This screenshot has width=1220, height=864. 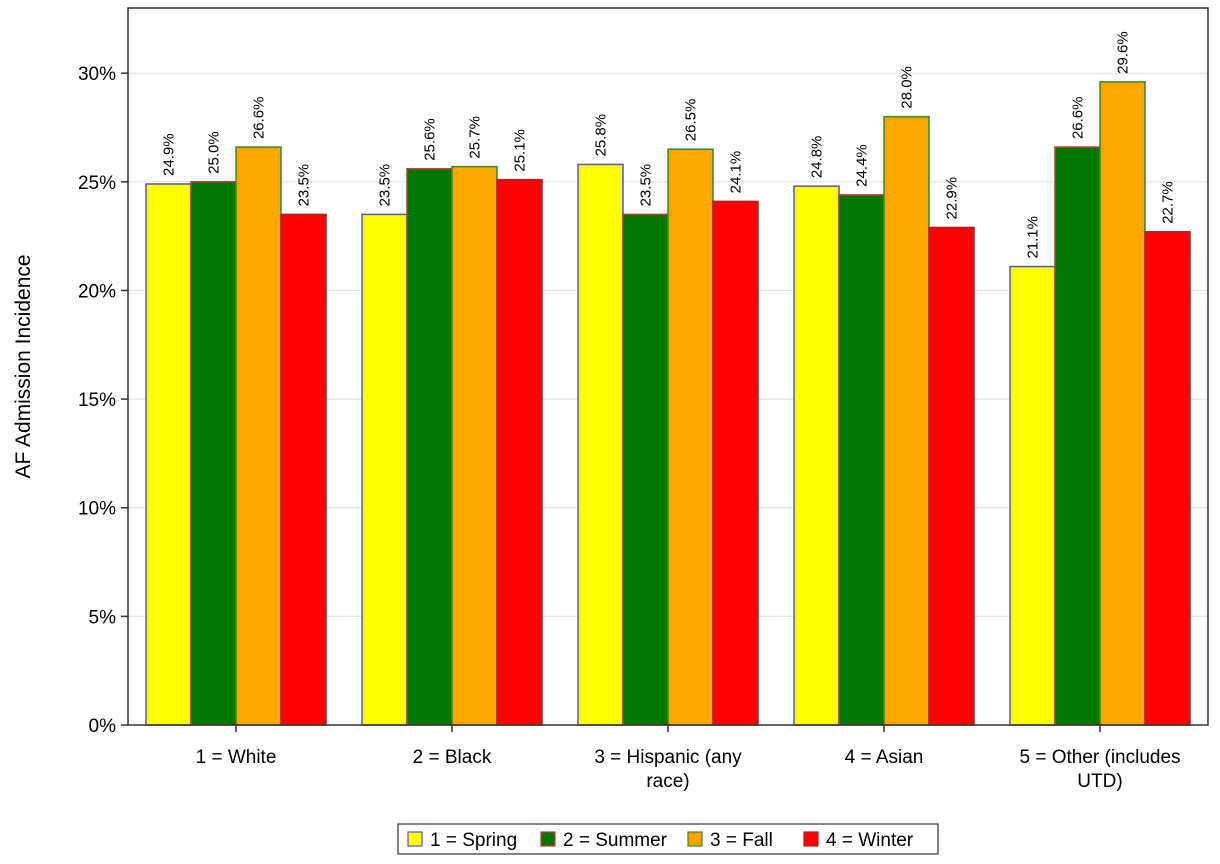 I want to click on data-label: 24.4%, so click(x=862, y=165).